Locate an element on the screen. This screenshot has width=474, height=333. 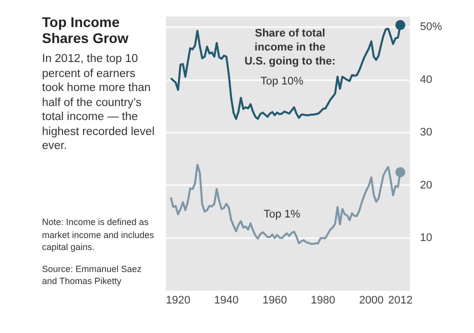
x-tick-label: 1980 is located at coordinates (323, 300).